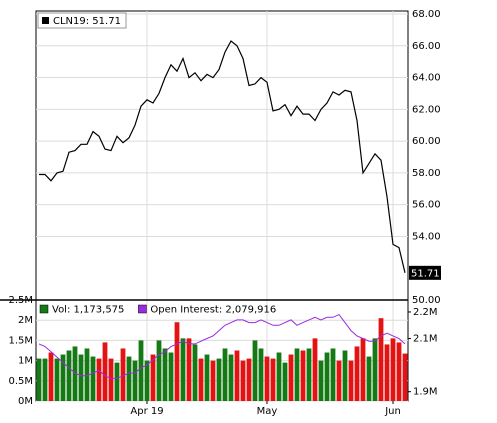 This screenshot has height=423, width=497. Describe the element at coordinates (426, 205) in the screenshot. I see `y-tick-label: 56.00` at that location.